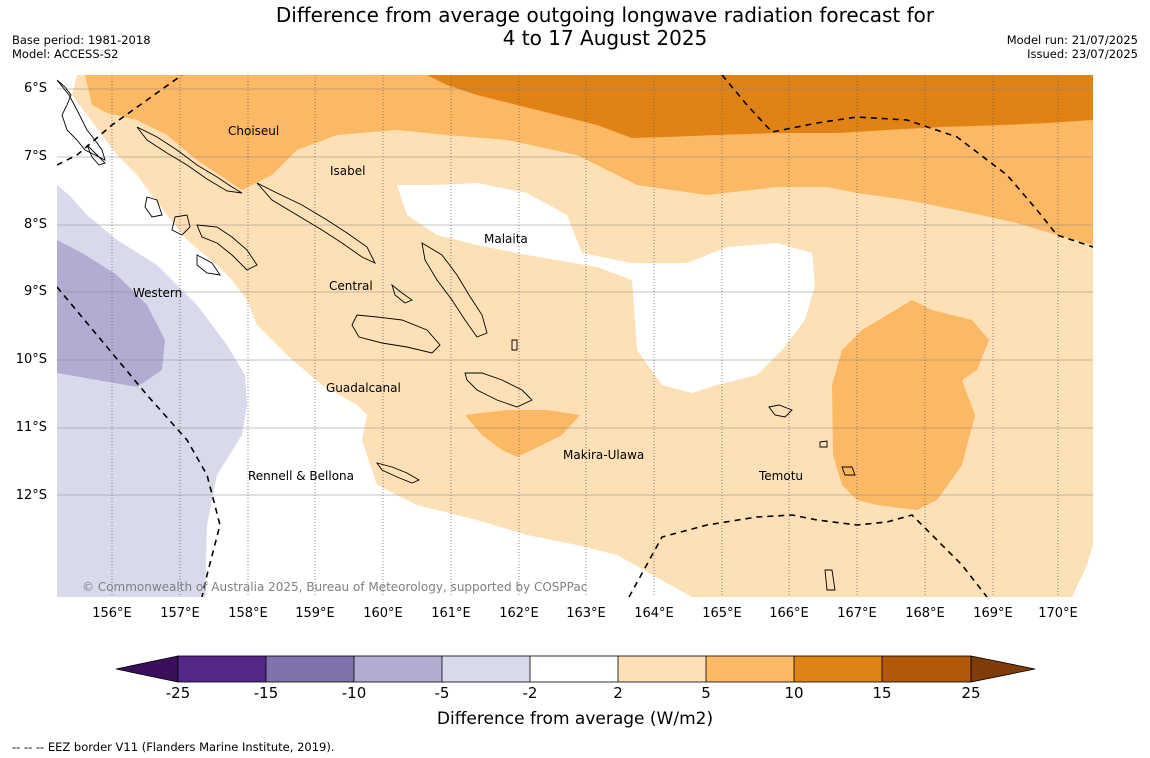 Image resolution: width=1150 pixels, height=758 pixels. I want to click on colorbar-tick: 10, so click(794, 693).